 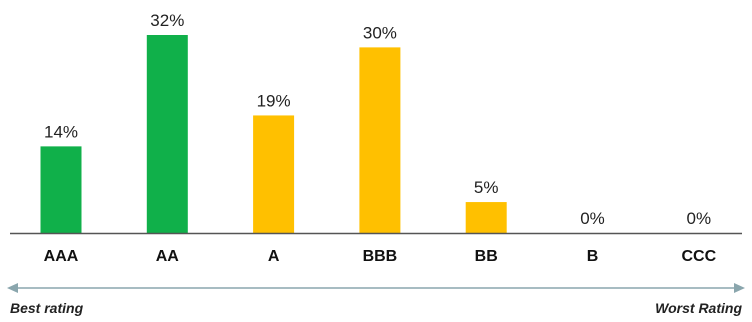 What do you see at coordinates (61, 189) in the screenshot?
I see `bar-aaa` at bounding box center [61, 189].